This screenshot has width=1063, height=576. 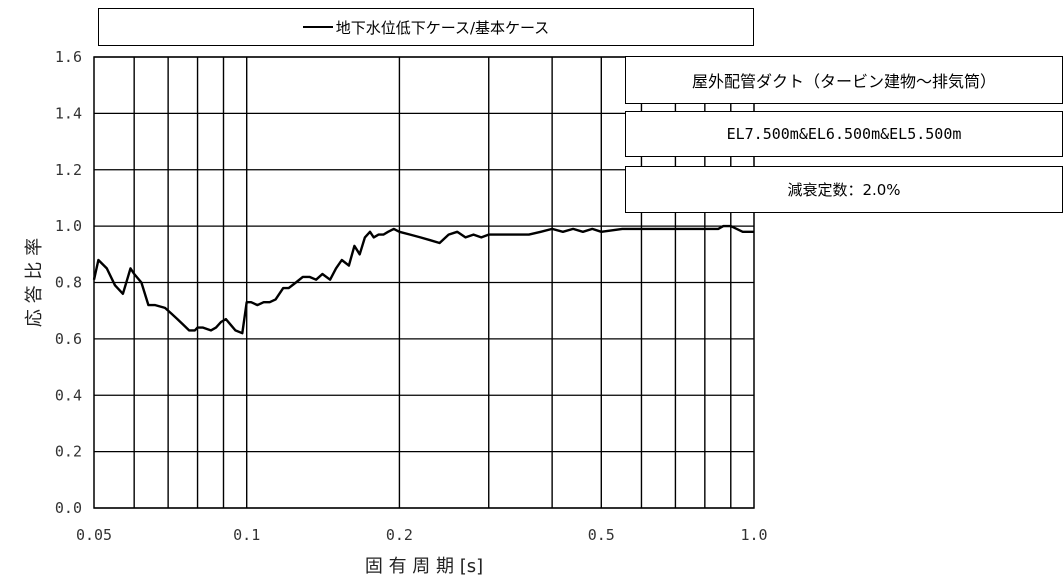 I want to click on legend: 地下水位低下ケース/基本ケース, so click(x=426, y=27).